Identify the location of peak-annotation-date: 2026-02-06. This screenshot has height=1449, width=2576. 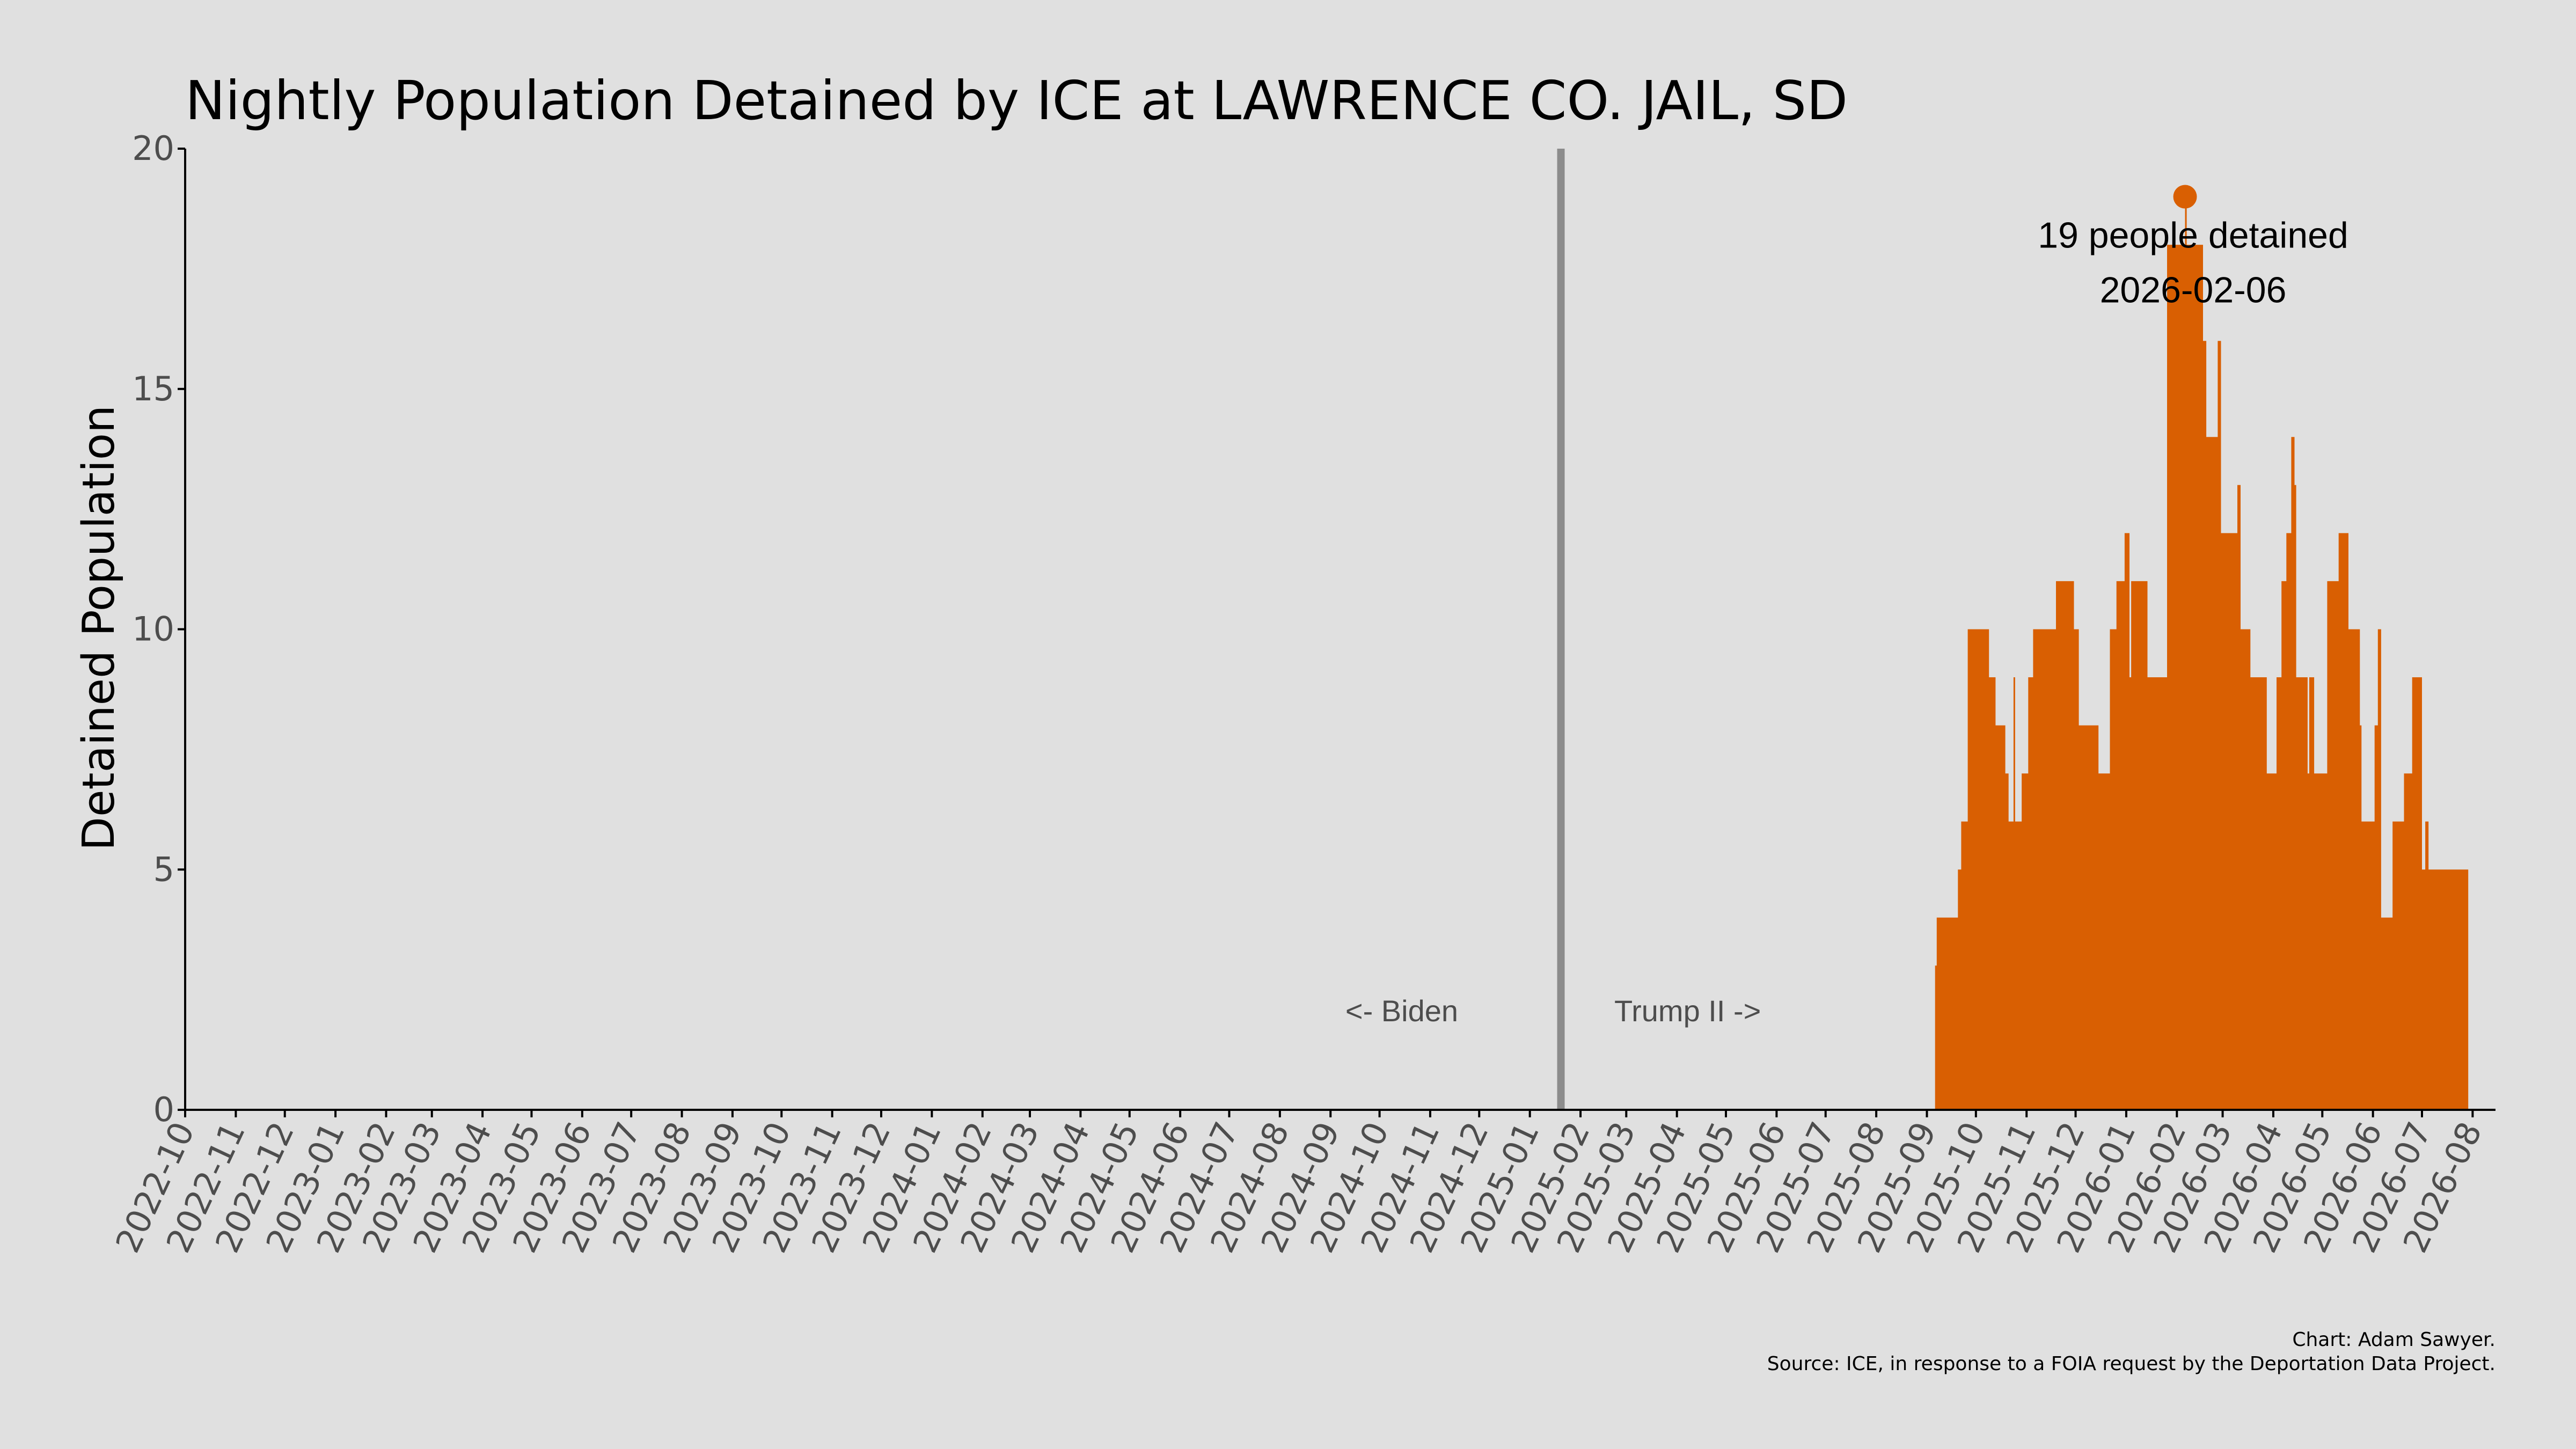
(2193, 290).